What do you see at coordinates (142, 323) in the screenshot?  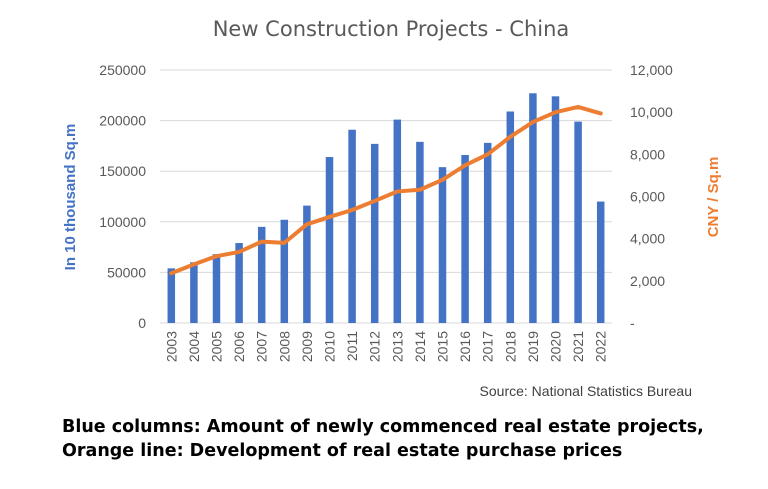 I see `left-tick-label: 0` at bounding box center [142, 323].